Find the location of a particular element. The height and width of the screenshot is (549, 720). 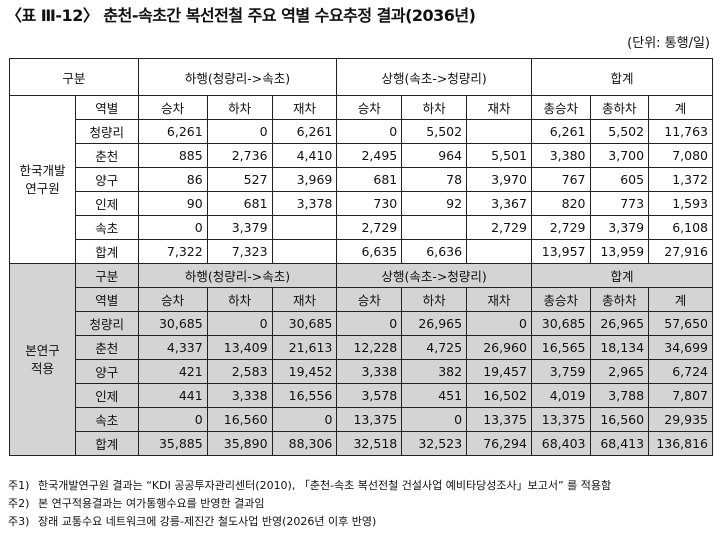

down-onboard-cell: 6,261 is located at coordinates (304, 131).